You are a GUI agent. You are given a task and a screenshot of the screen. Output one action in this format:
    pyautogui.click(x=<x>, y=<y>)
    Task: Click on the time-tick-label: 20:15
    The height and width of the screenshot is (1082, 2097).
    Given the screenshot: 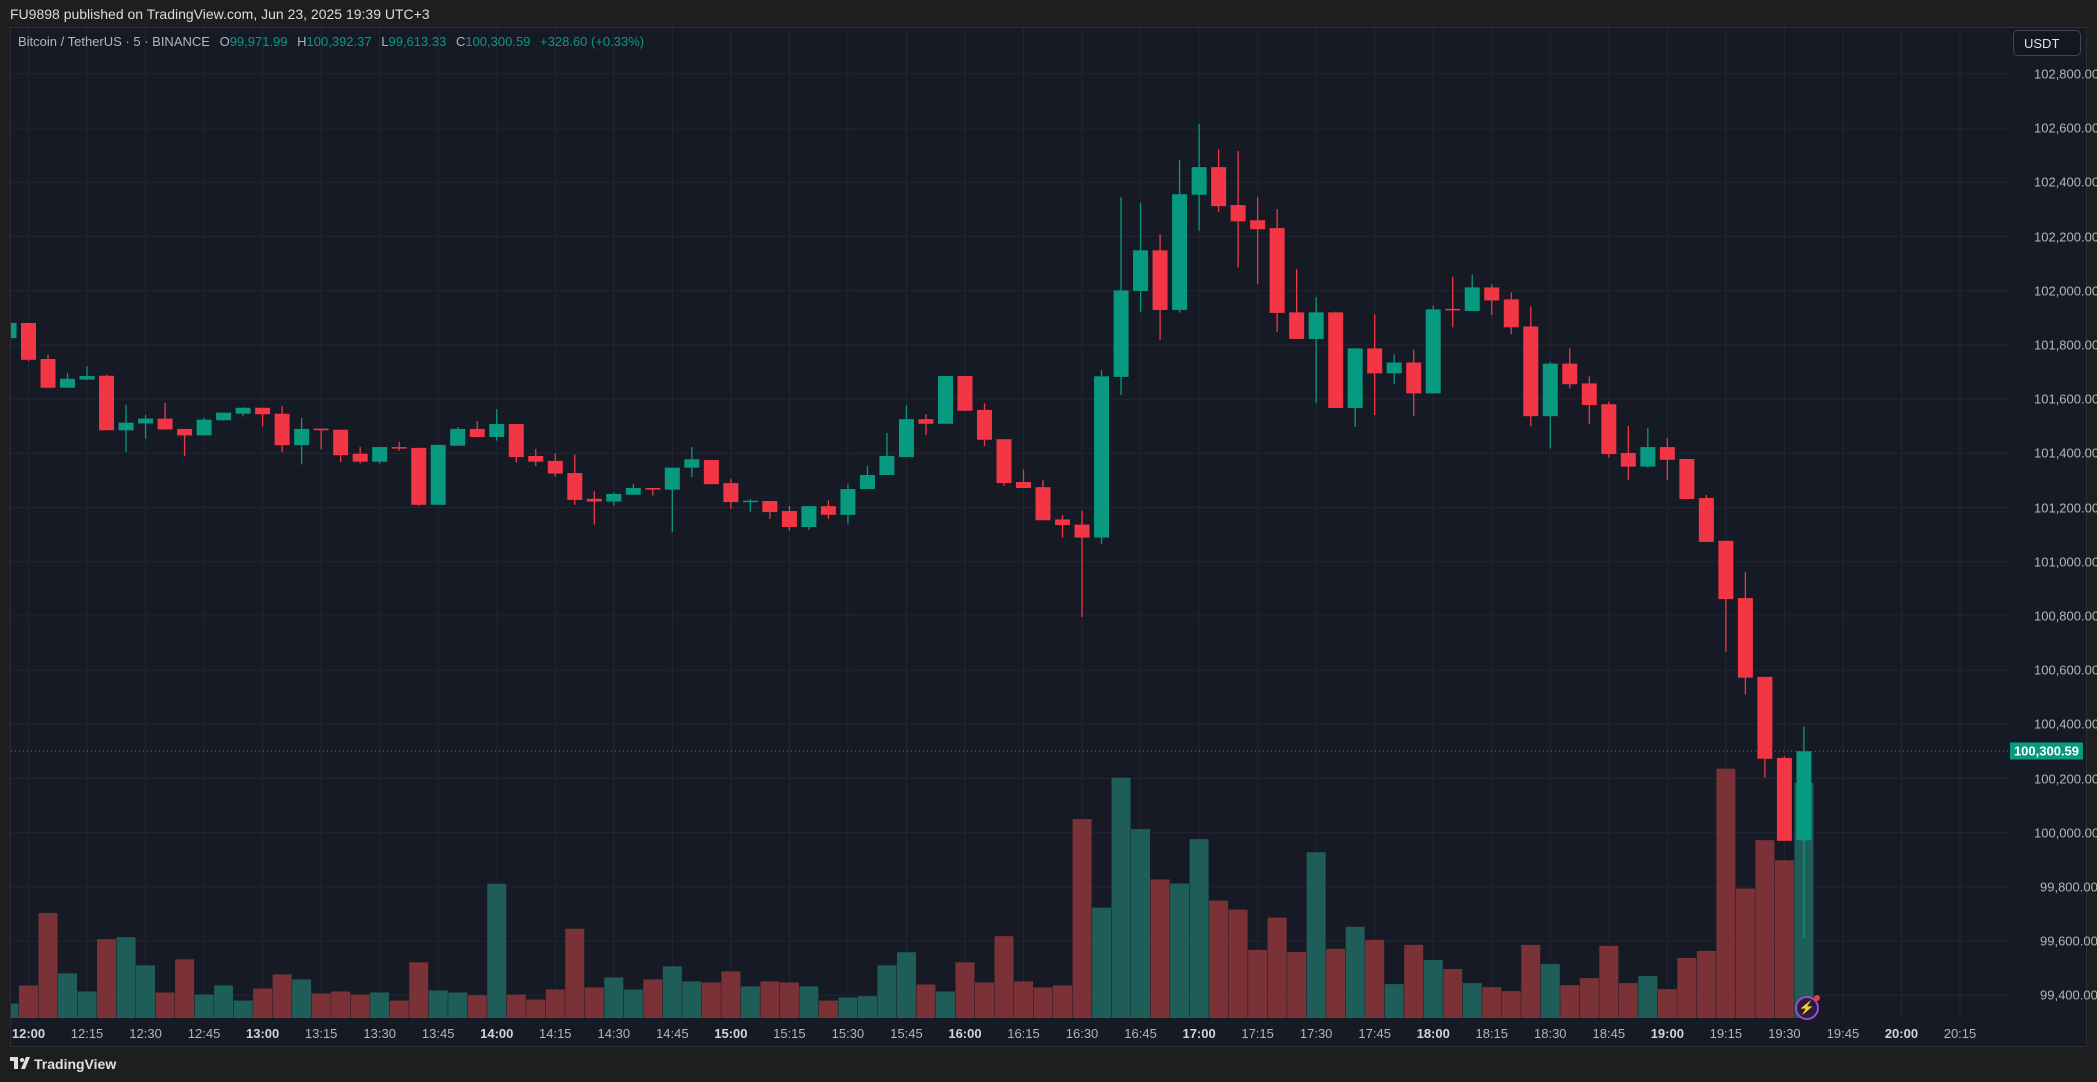 What is the action you would take?
    pyautogui.click(x=1960, y=1033)
    